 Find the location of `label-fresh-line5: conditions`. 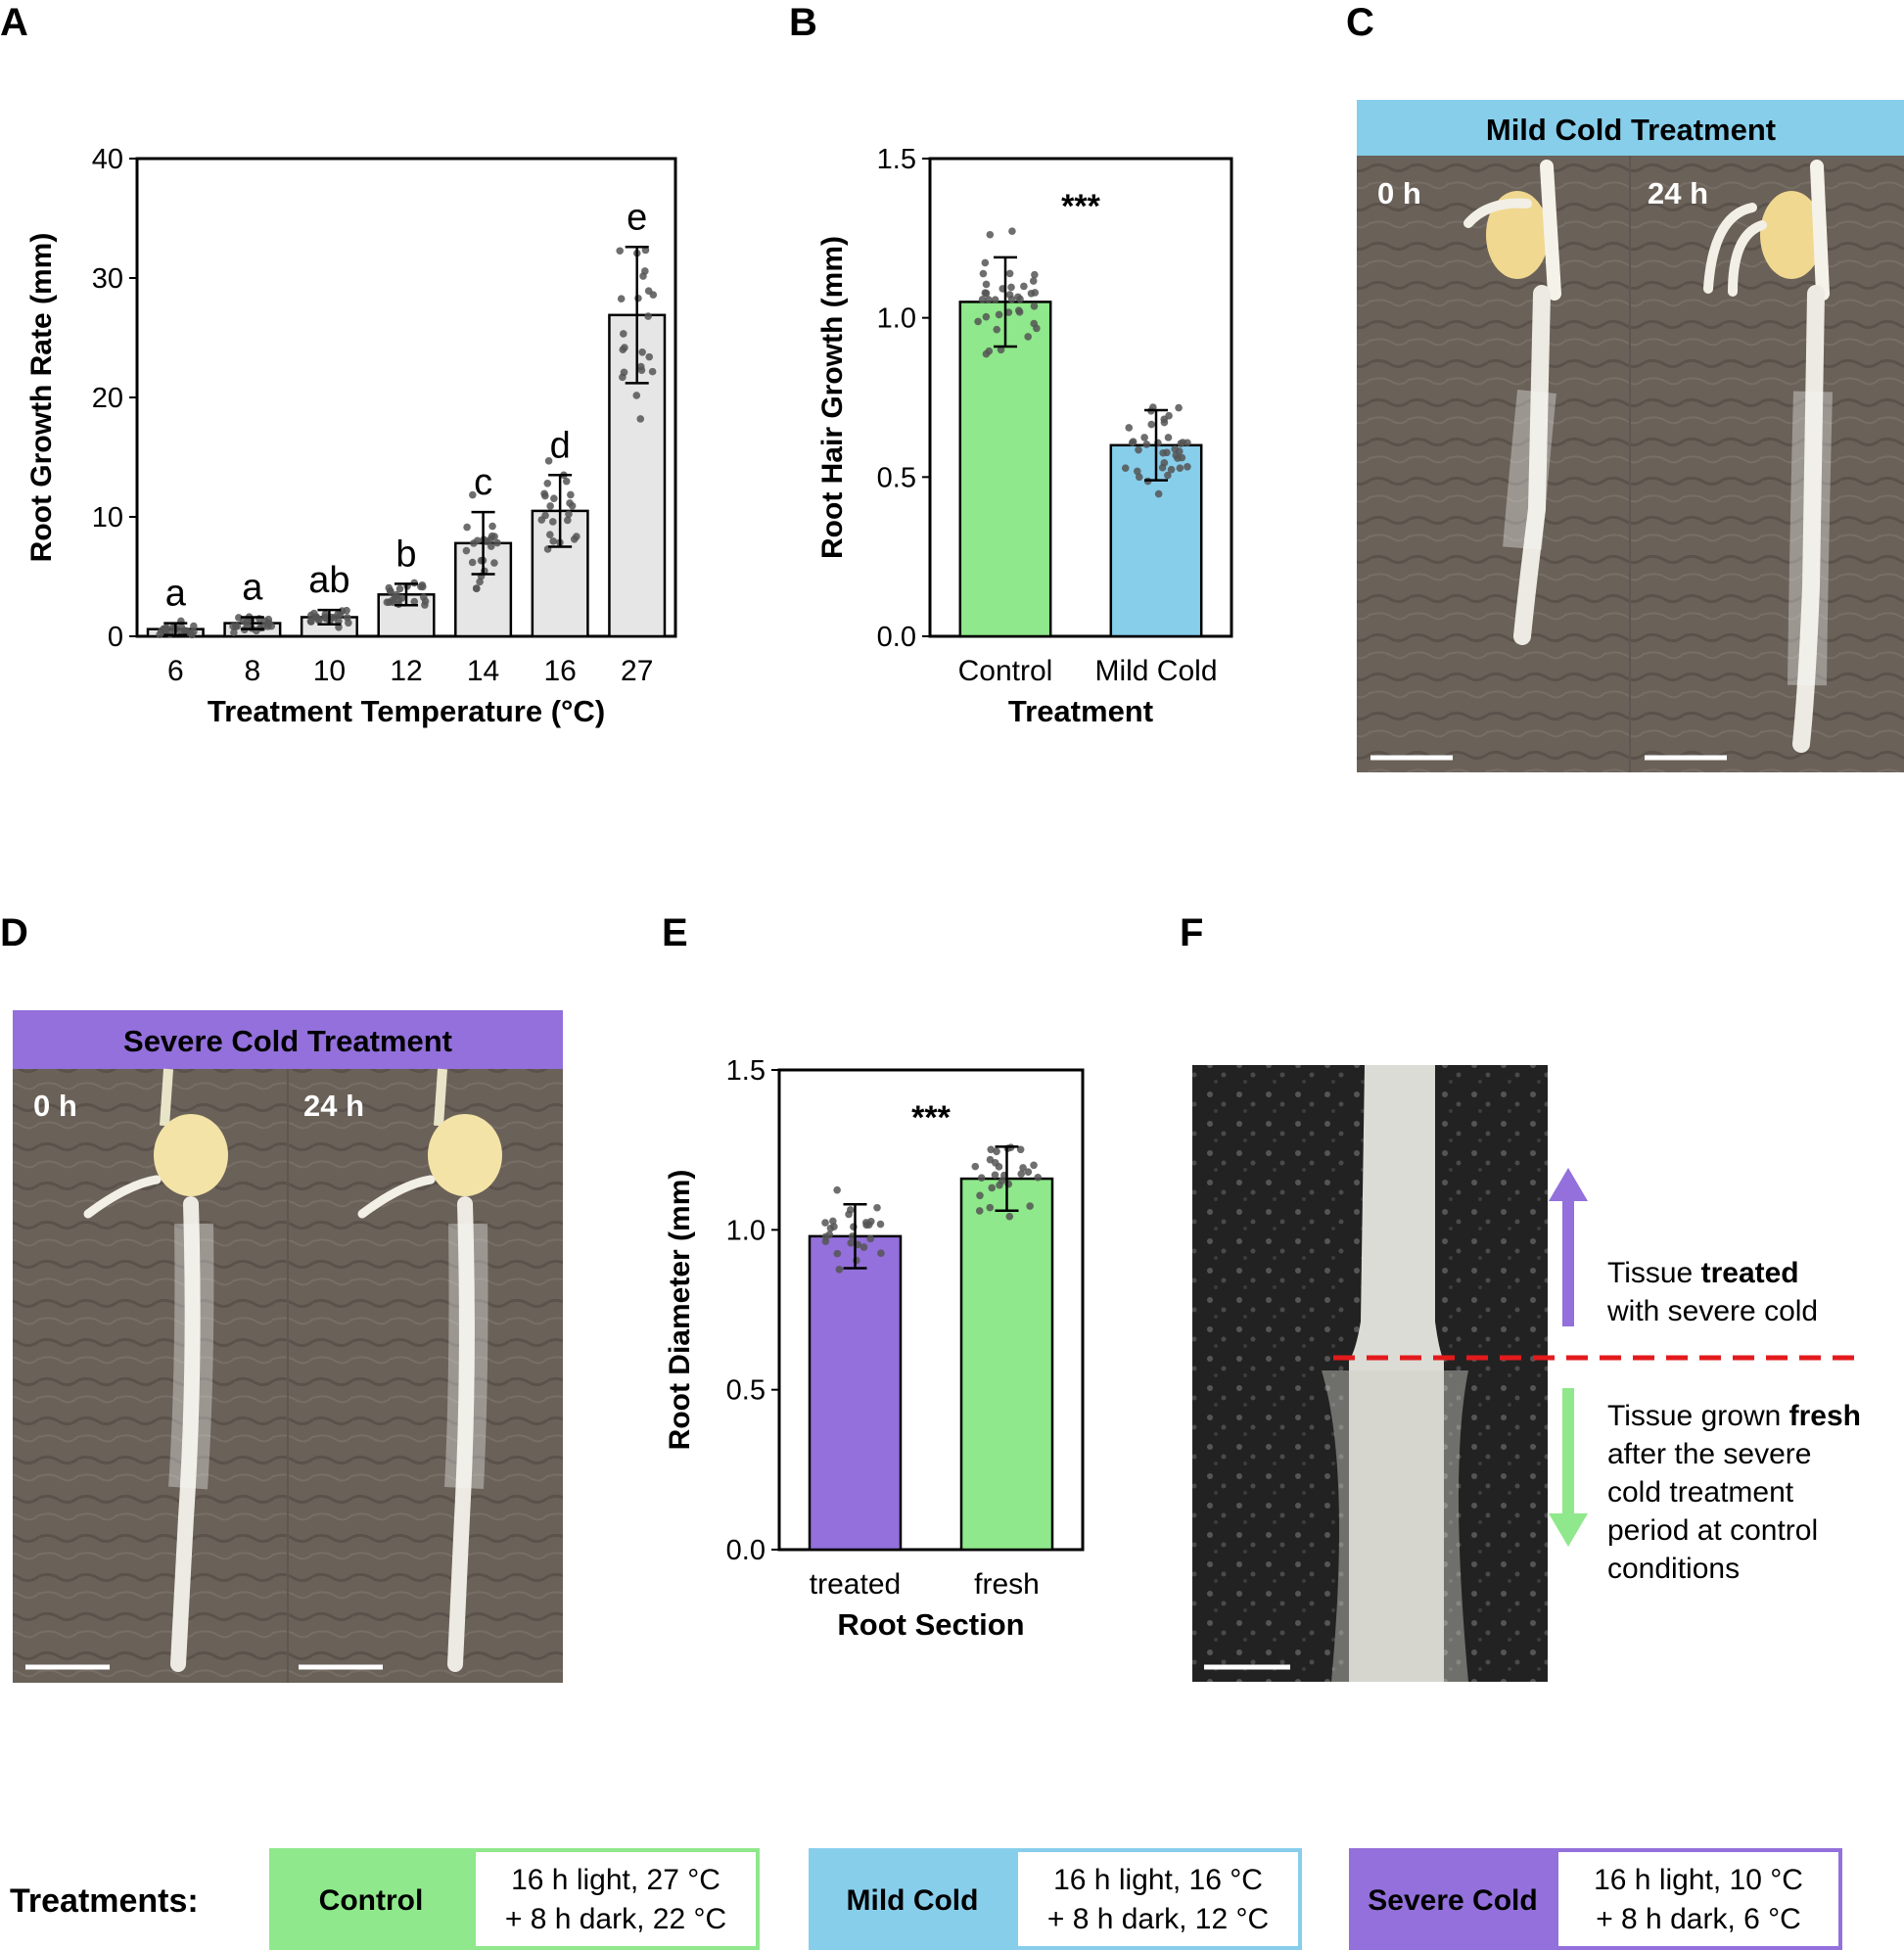

label-fresh-line5: conditions is located at coordinates (1673, 1569).